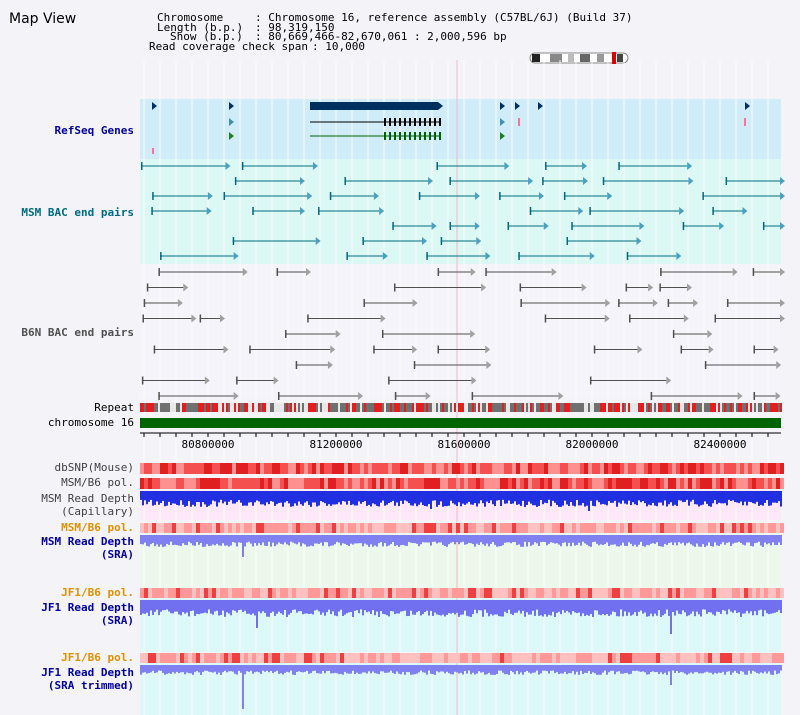 The image size is (800, 715). Describe the element at coordinates (77, 212) in the screenshot. I see `track-label-msm-bac: MSM BAC end pairs` at that location.